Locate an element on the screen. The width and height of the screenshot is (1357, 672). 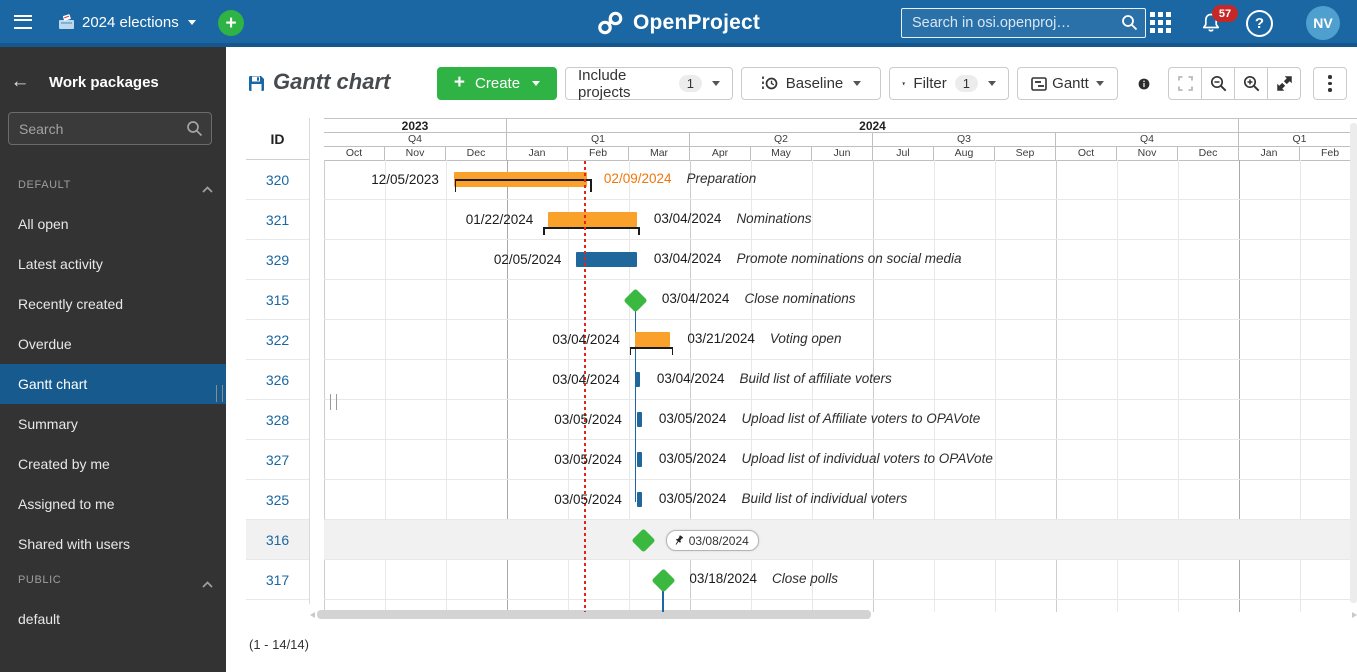
save-view-icon is located at coordinates (256, 86).